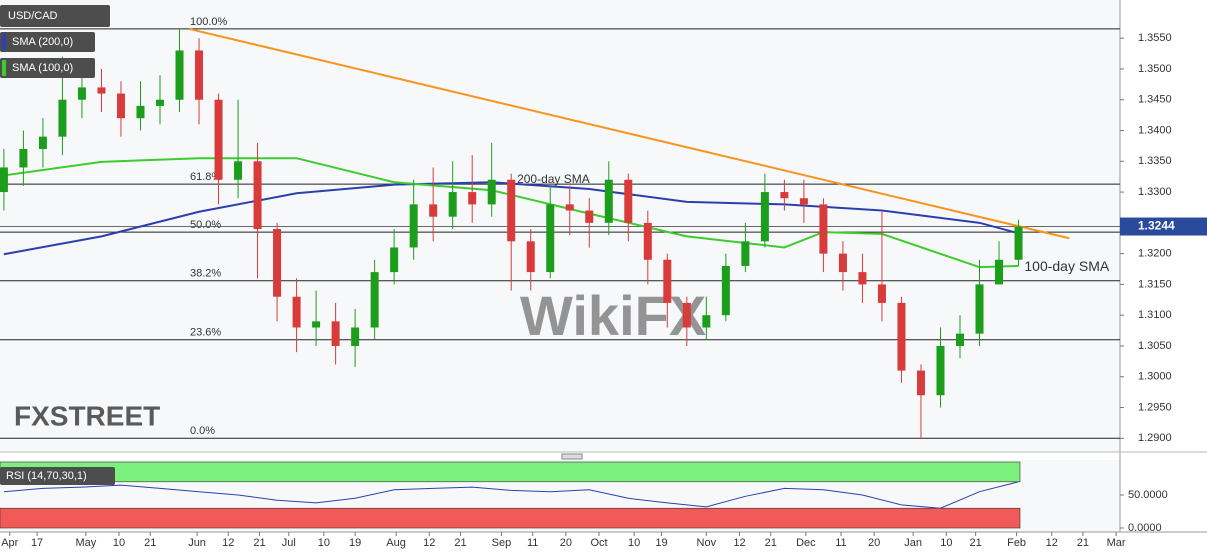 This screenshot has width=1207, height=555. I want to click on y-tick-label: 1.3400, so click(1155, 130).